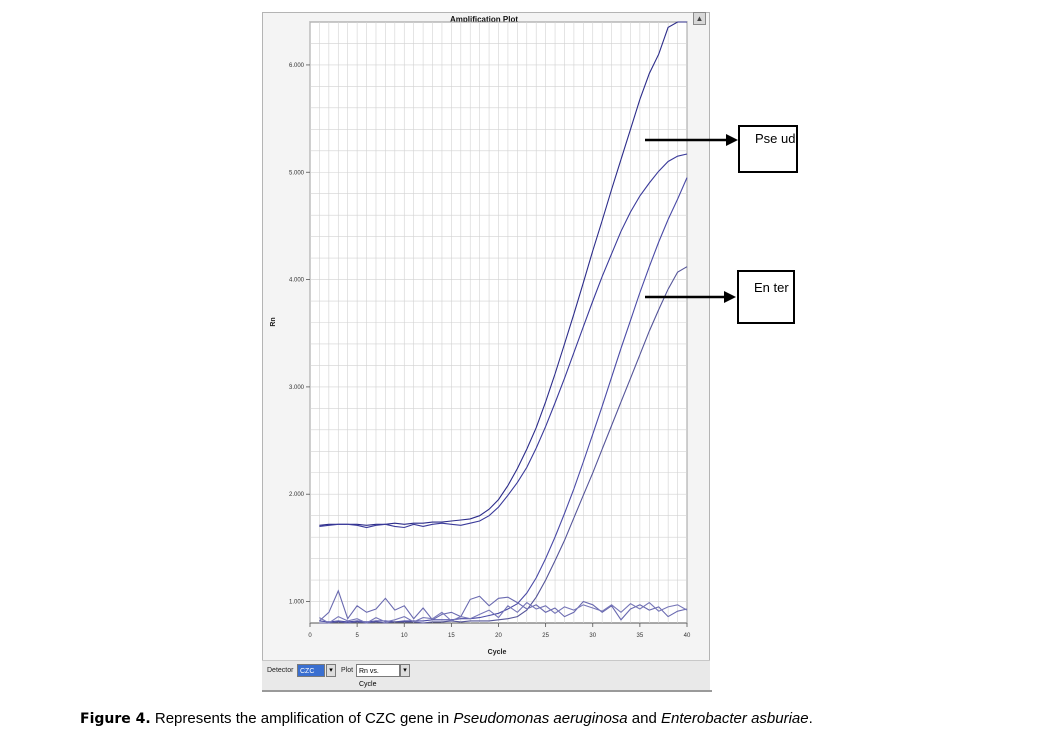 This screenshot has width=1044, height=734. I want to click on enter-label: En ter, so click(771, 287).